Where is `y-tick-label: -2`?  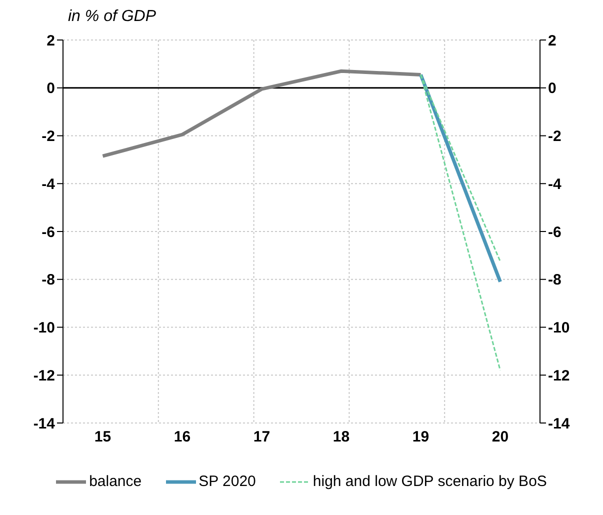 y-tick-label: -2 is located at coordinates (48, 137).